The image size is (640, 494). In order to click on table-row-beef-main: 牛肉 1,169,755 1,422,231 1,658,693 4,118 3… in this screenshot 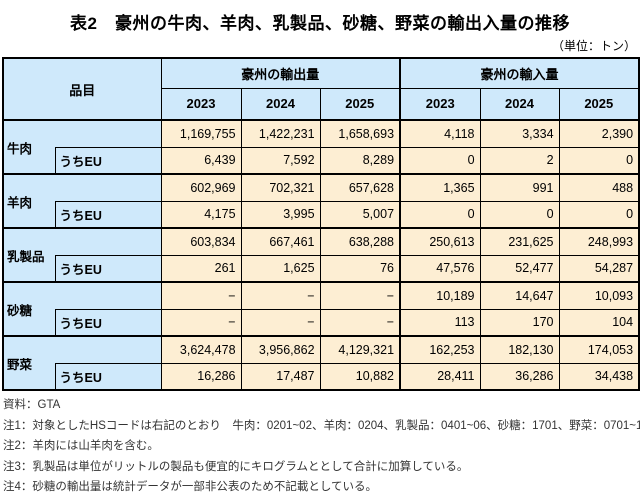, I will do `click(321, 147)`.